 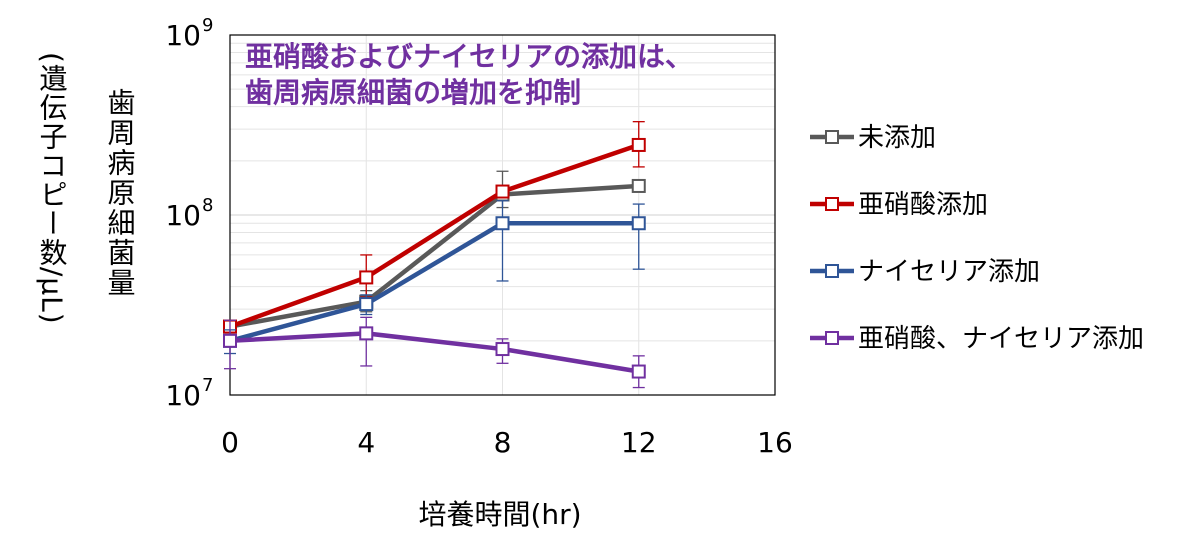 I want to click on y-tick-exponent: 8, so click(x=207, y=205).